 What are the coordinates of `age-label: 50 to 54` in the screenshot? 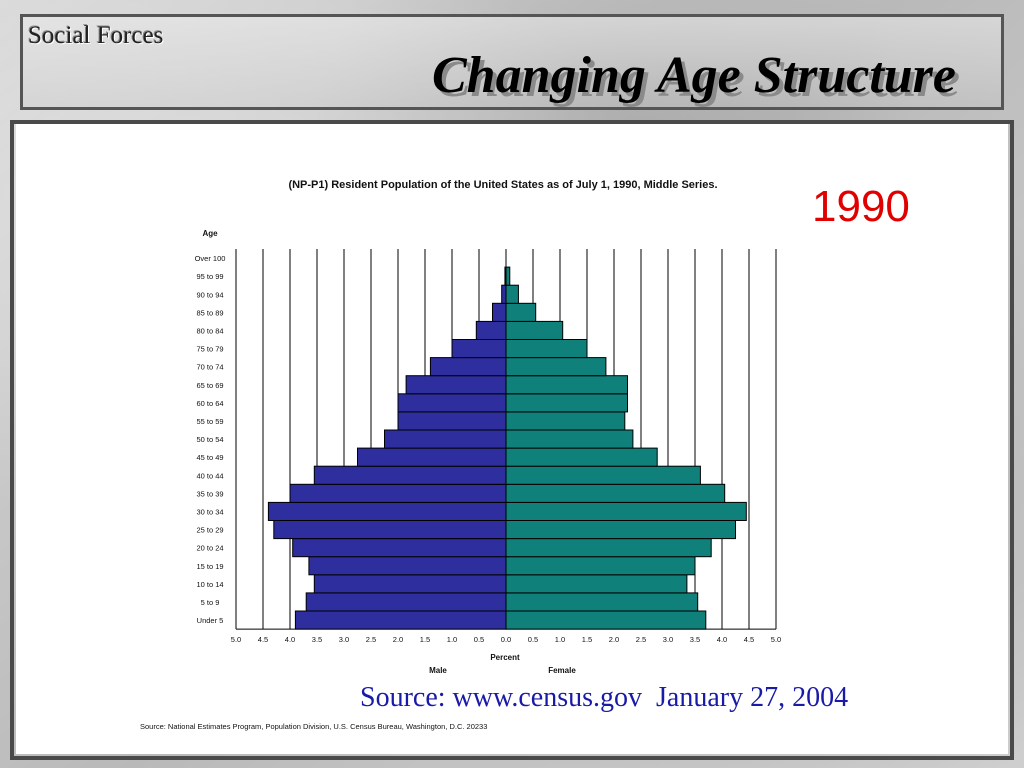 It's located at (209, 439).